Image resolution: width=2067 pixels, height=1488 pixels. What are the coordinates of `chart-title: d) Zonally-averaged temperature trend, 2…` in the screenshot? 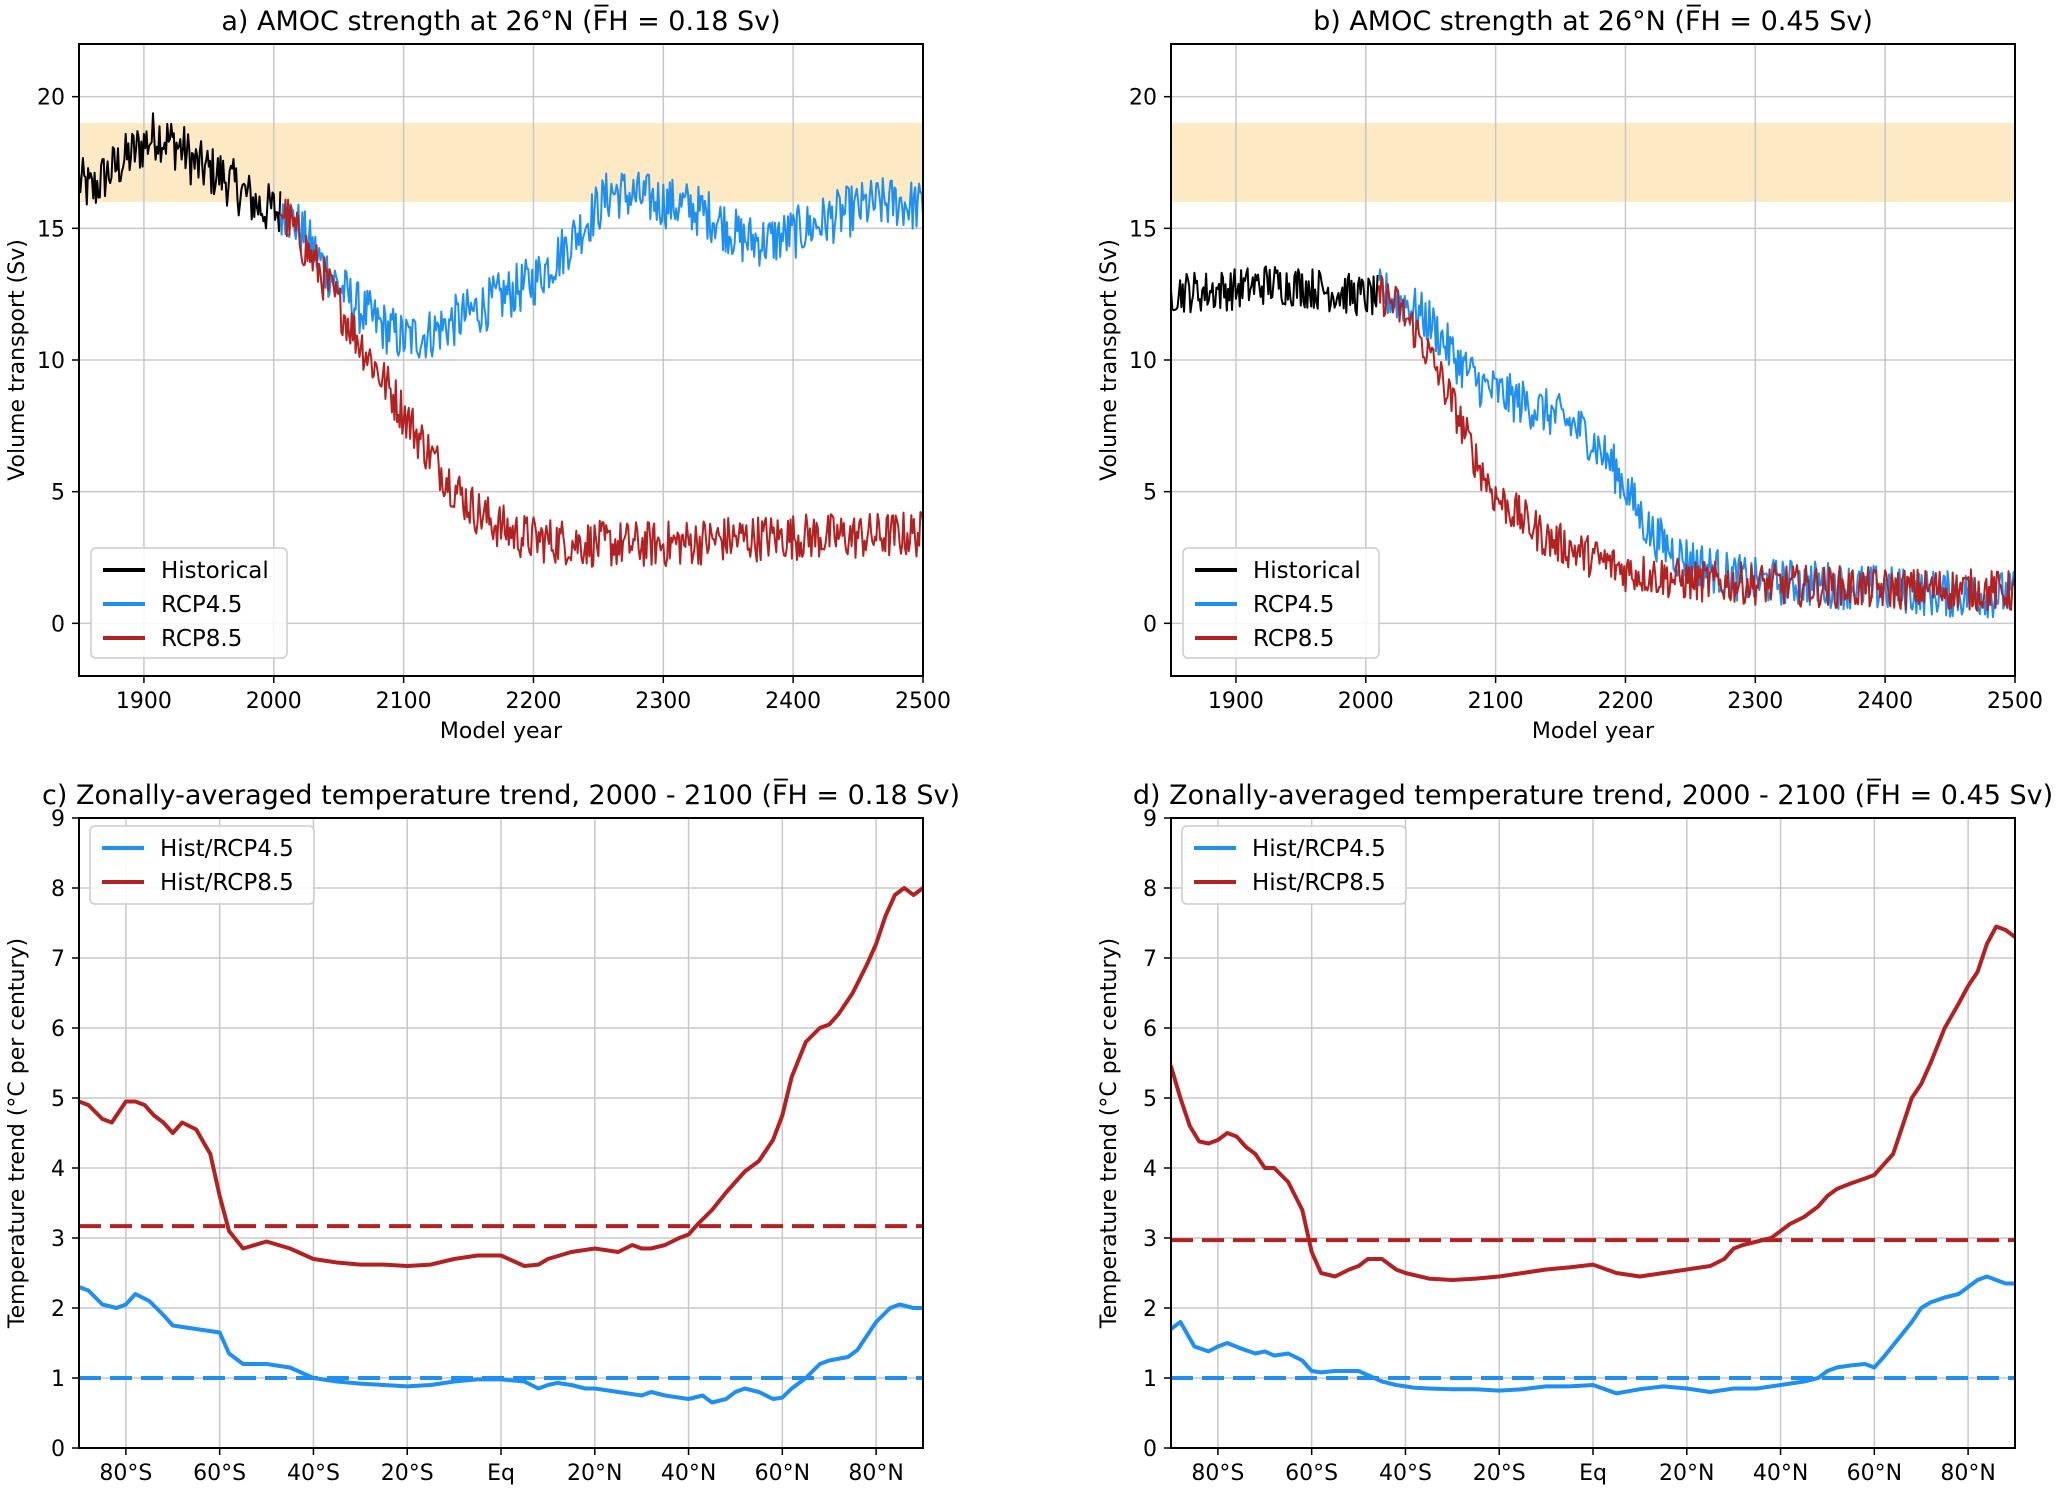 It's located at (1593, 795).